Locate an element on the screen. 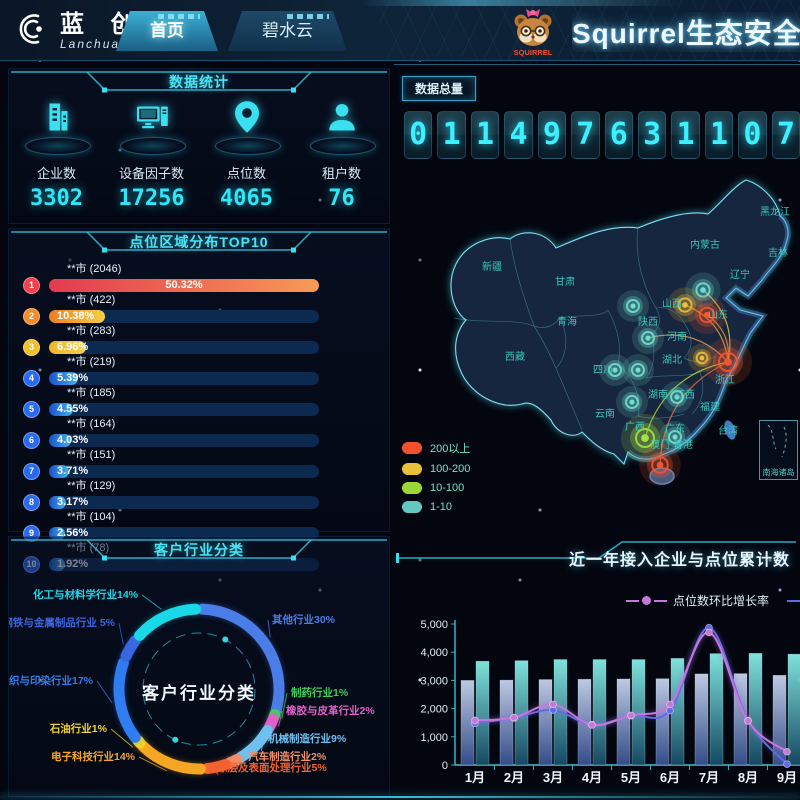 The image size is (800, 800). chart-legend-item is located at coordinates (793, 600).